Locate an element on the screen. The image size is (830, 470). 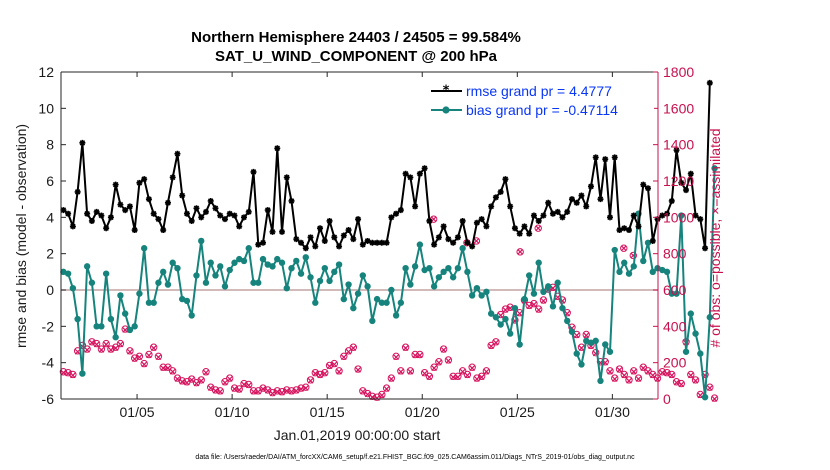
x-tick-label: 01/10 is located at coordinates (232, 412).